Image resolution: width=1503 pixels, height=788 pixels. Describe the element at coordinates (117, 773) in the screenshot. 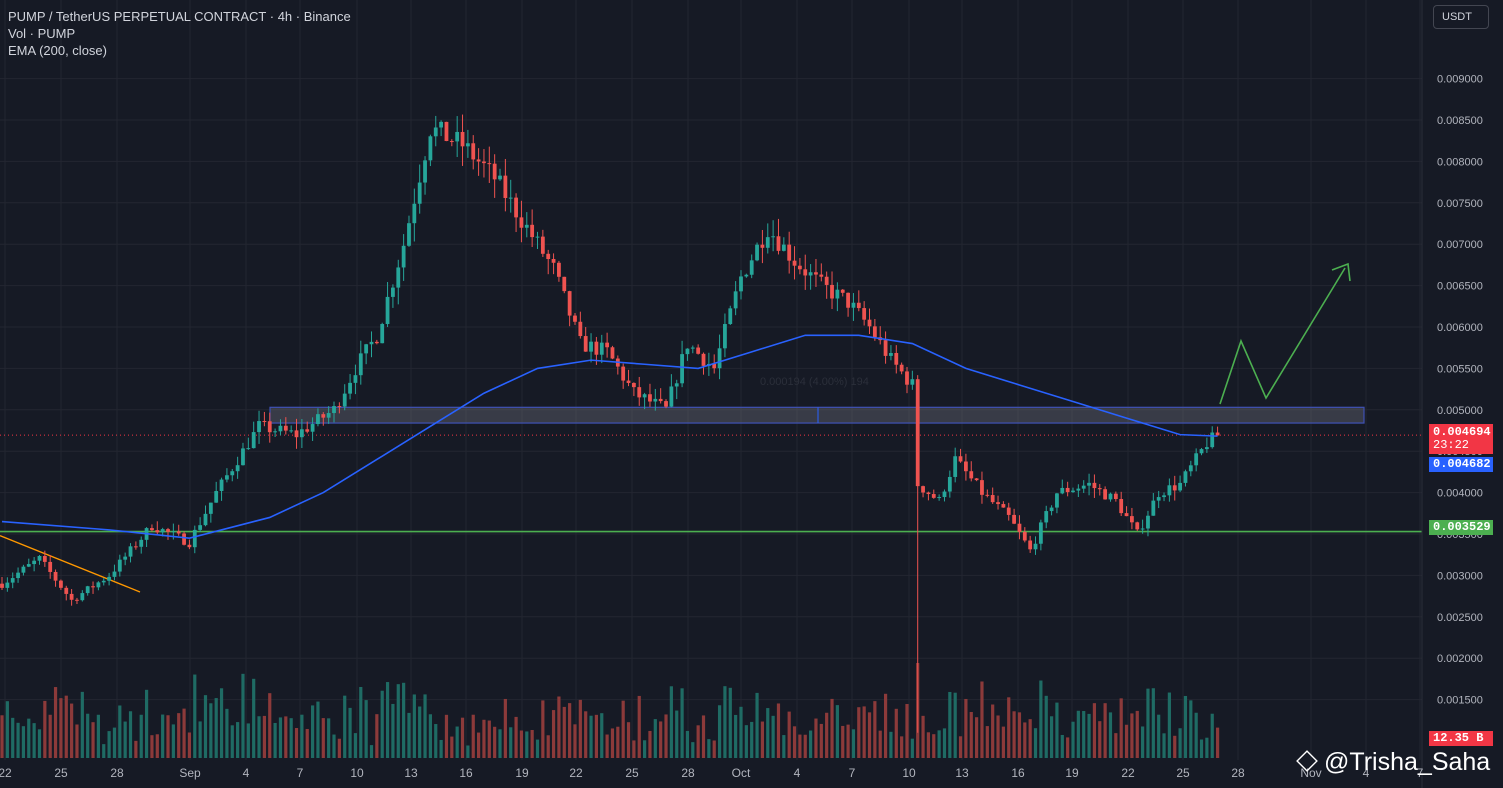

I see `x-tick-label: 28` at that location.